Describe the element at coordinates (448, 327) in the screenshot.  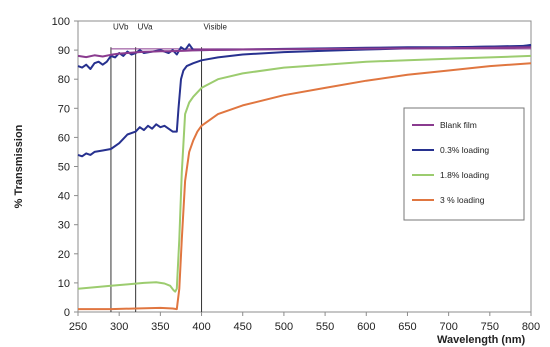
I see `x-tick-label: 700` at that location.